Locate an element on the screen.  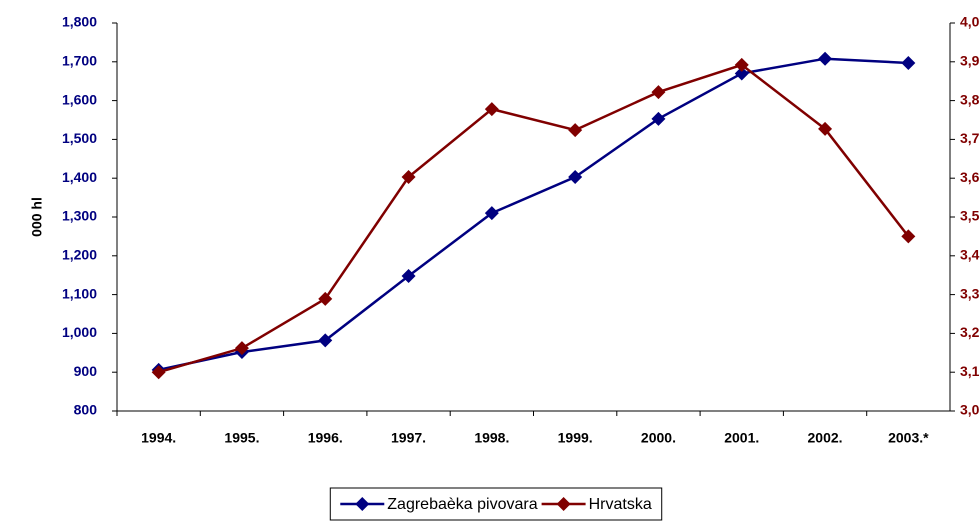
y2-tick-label: 3,200 is located at coordinates (970, 332).